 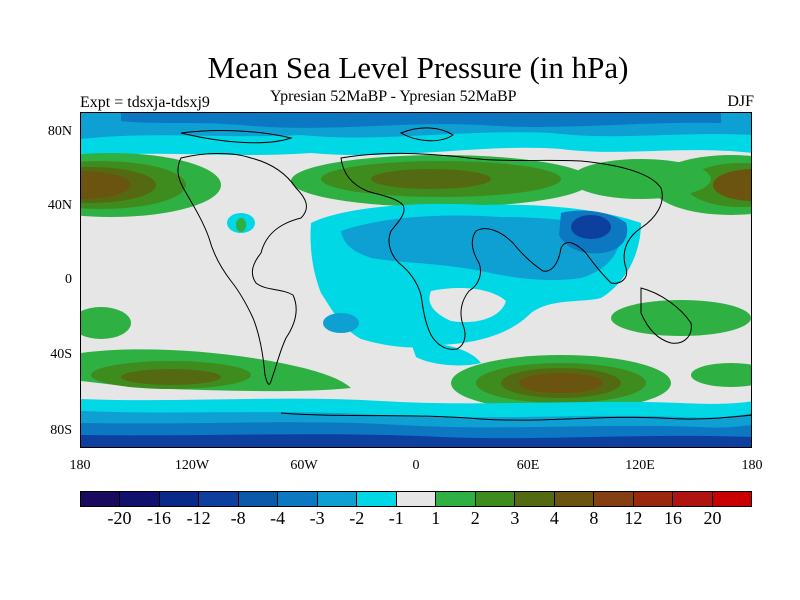 I want to click on contour-south-highs, so click(x=416, y=343).